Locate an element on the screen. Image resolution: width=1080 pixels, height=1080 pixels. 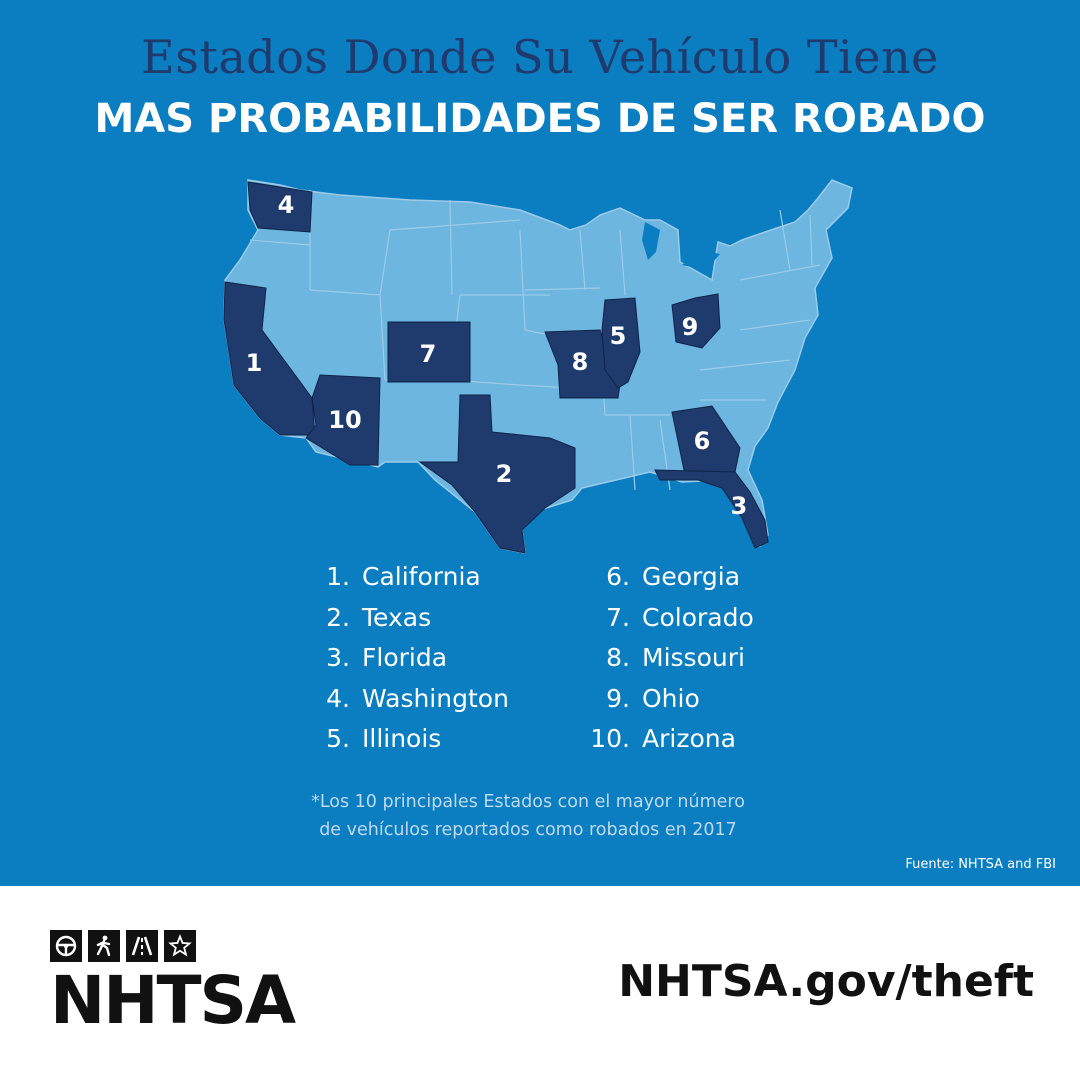
list-item: 1. California is located at coordinates (404, 582).